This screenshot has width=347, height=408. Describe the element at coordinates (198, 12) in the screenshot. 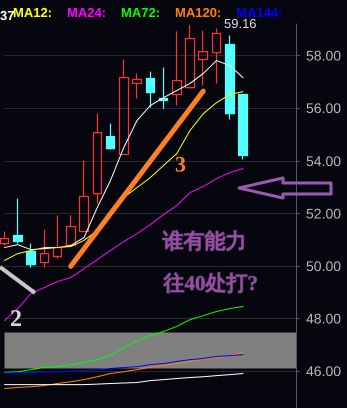

I see `text: MA120:` at that location.